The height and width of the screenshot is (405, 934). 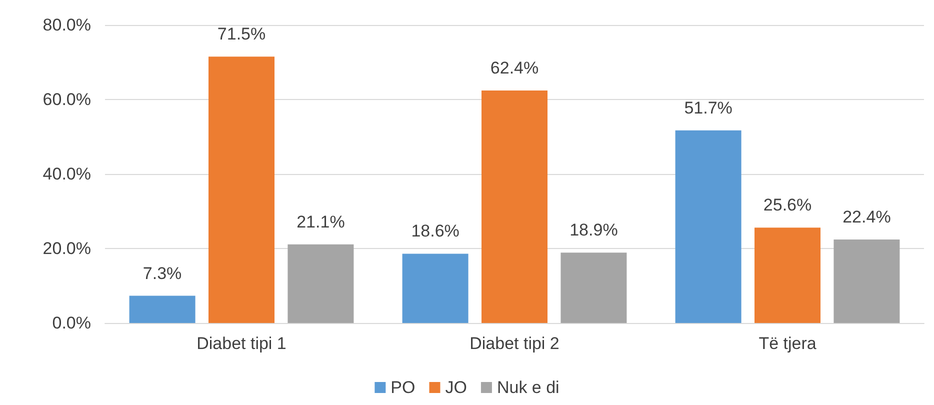 I want to click on data-label: 51.7%, so click(x=708, y=108).